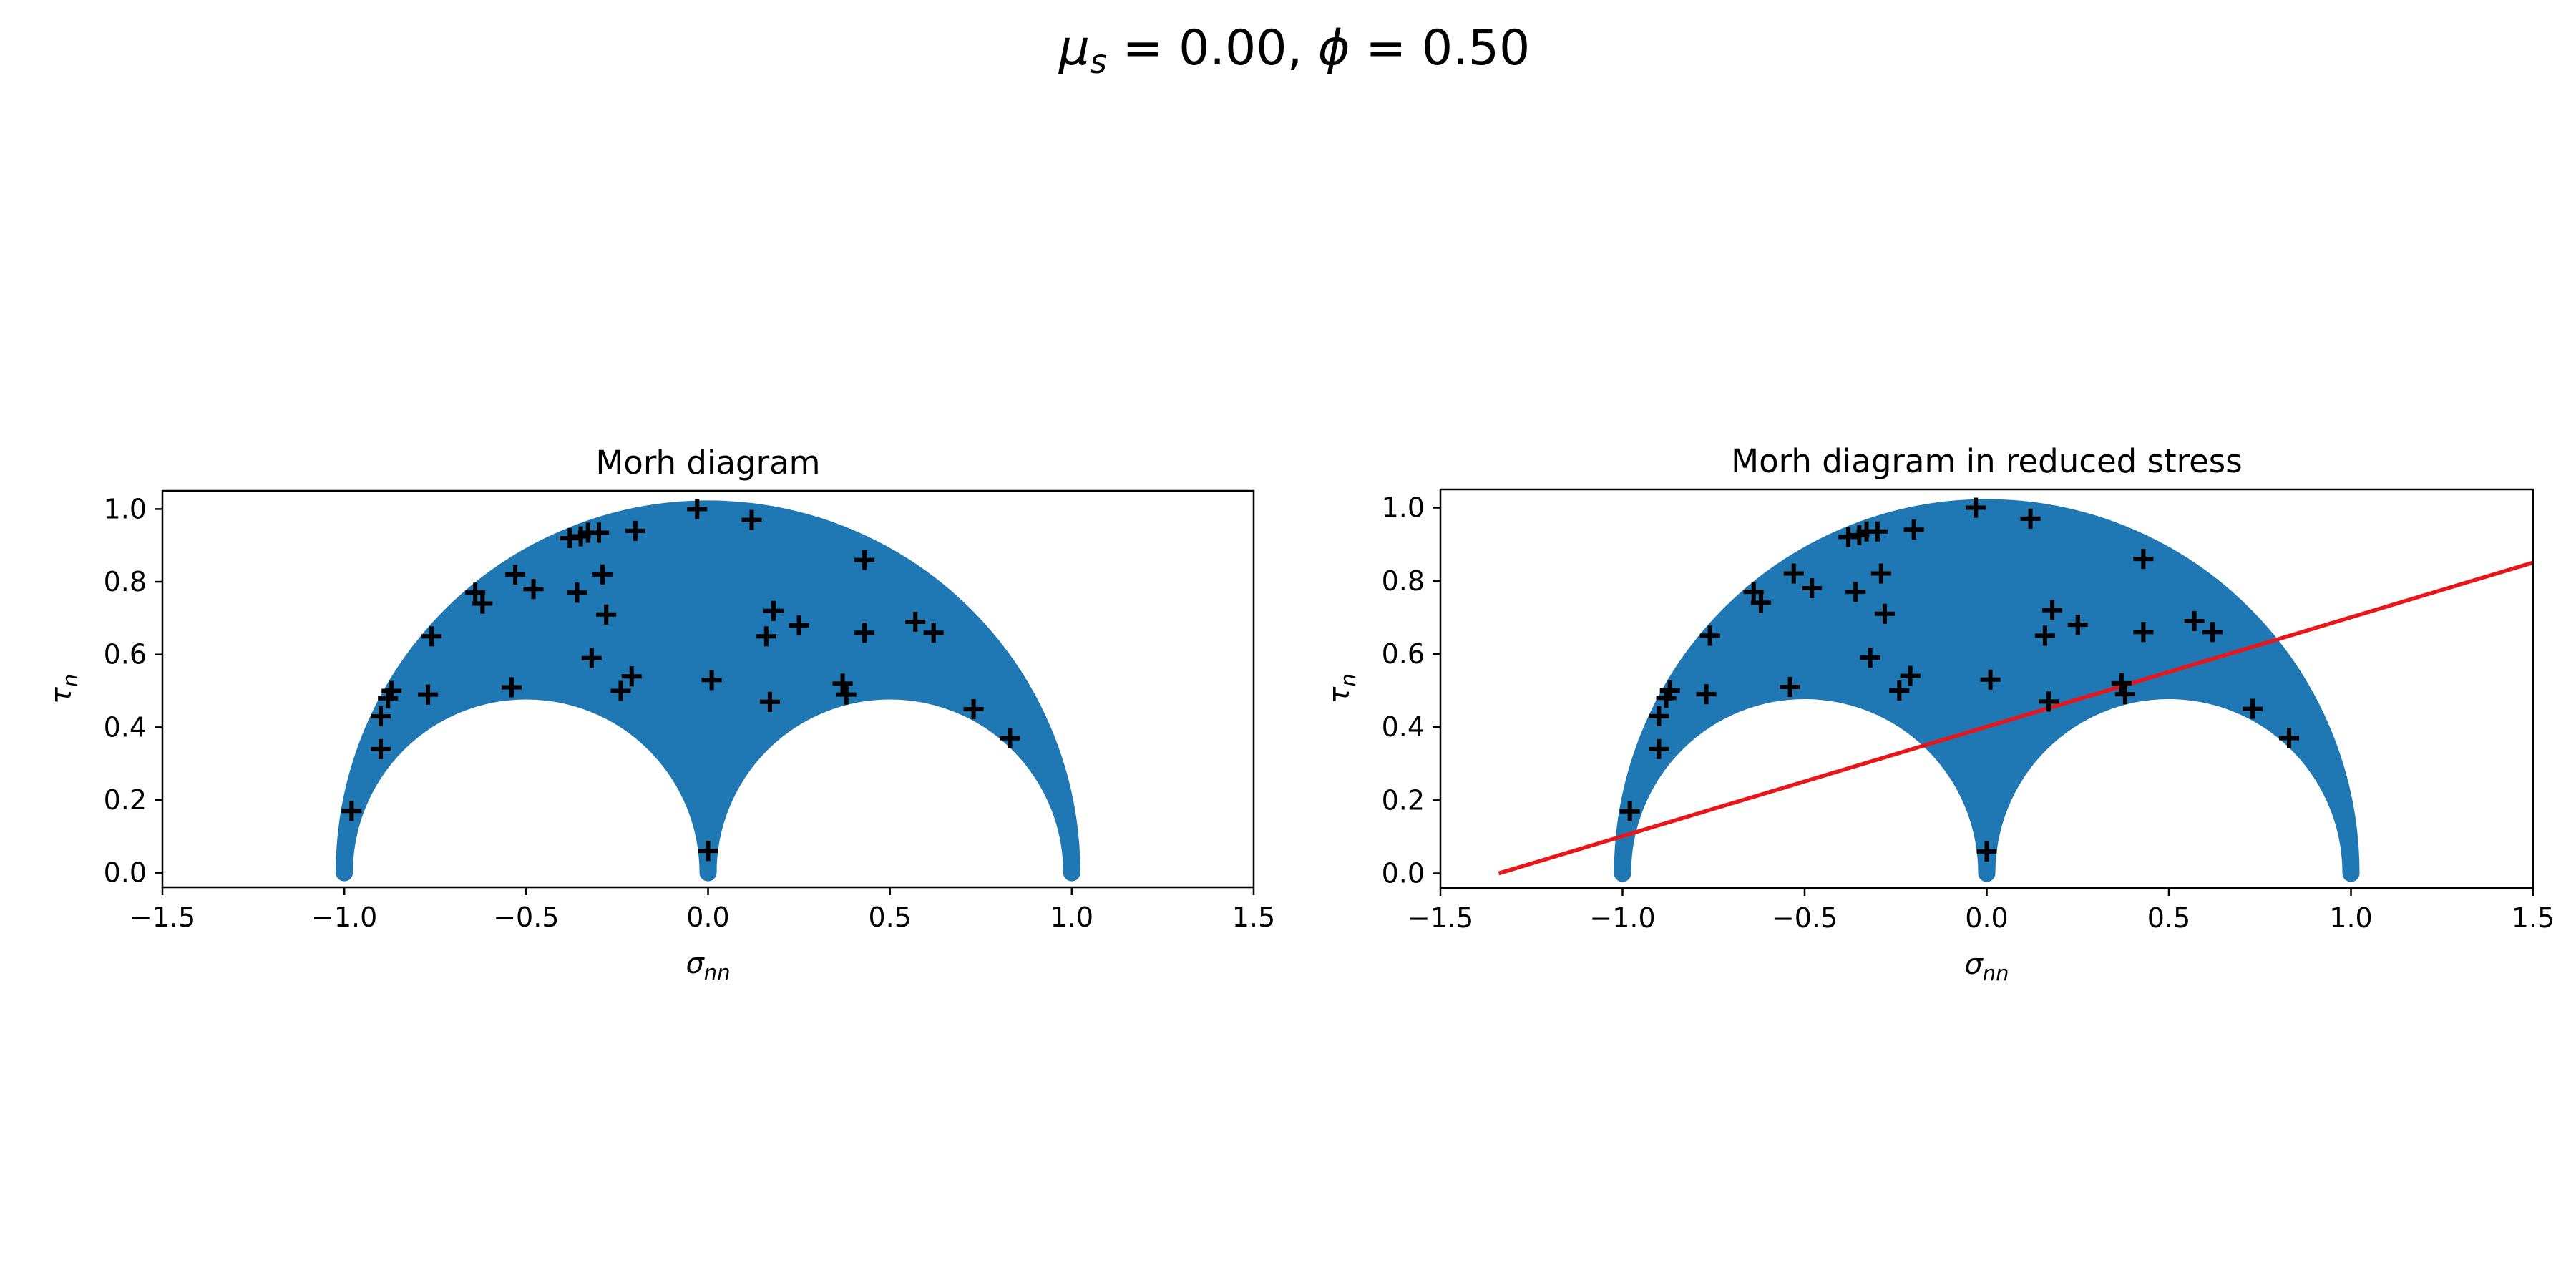 The image size is (2576, 1288). What do you see at coordinates (1987, 966) in the screenshot?
I see `x-axis-label: σnn` at bounding box center [1987, 966].